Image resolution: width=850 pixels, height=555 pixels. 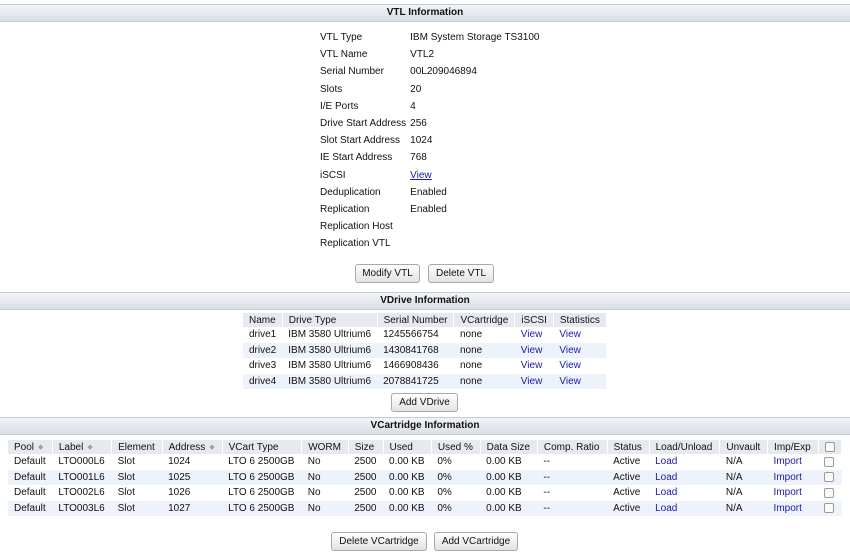 What do you see at coordinates (793, 447) in the screenshot?
I see `col-imp-exp: Imp/Exp` at bounding box center [793, 447].